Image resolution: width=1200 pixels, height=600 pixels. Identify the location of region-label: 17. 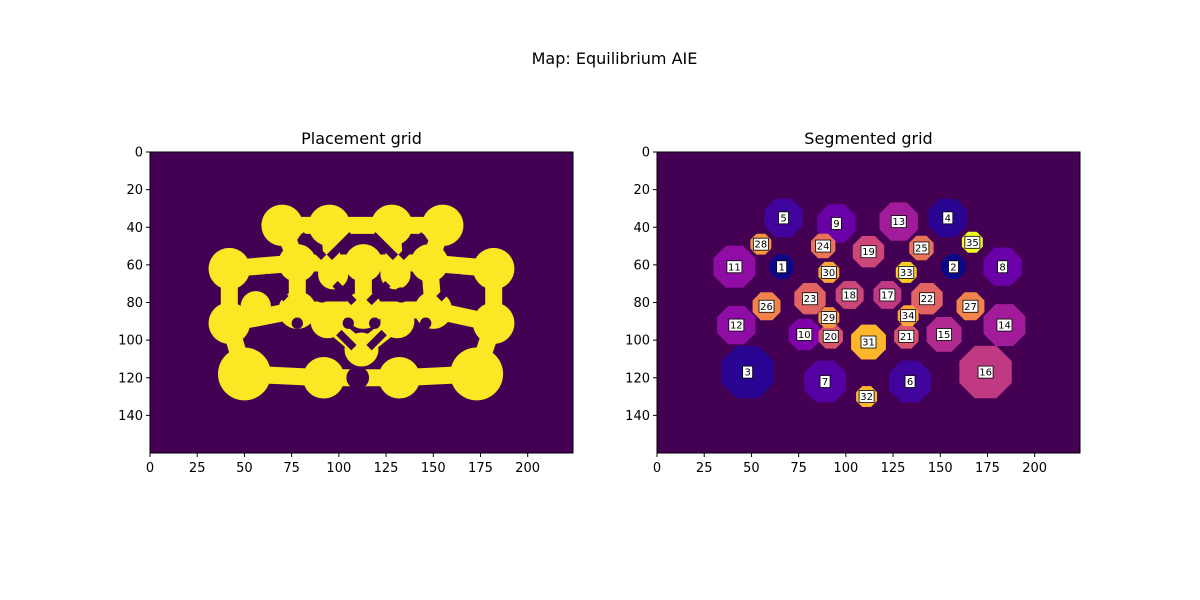
(887, 295).